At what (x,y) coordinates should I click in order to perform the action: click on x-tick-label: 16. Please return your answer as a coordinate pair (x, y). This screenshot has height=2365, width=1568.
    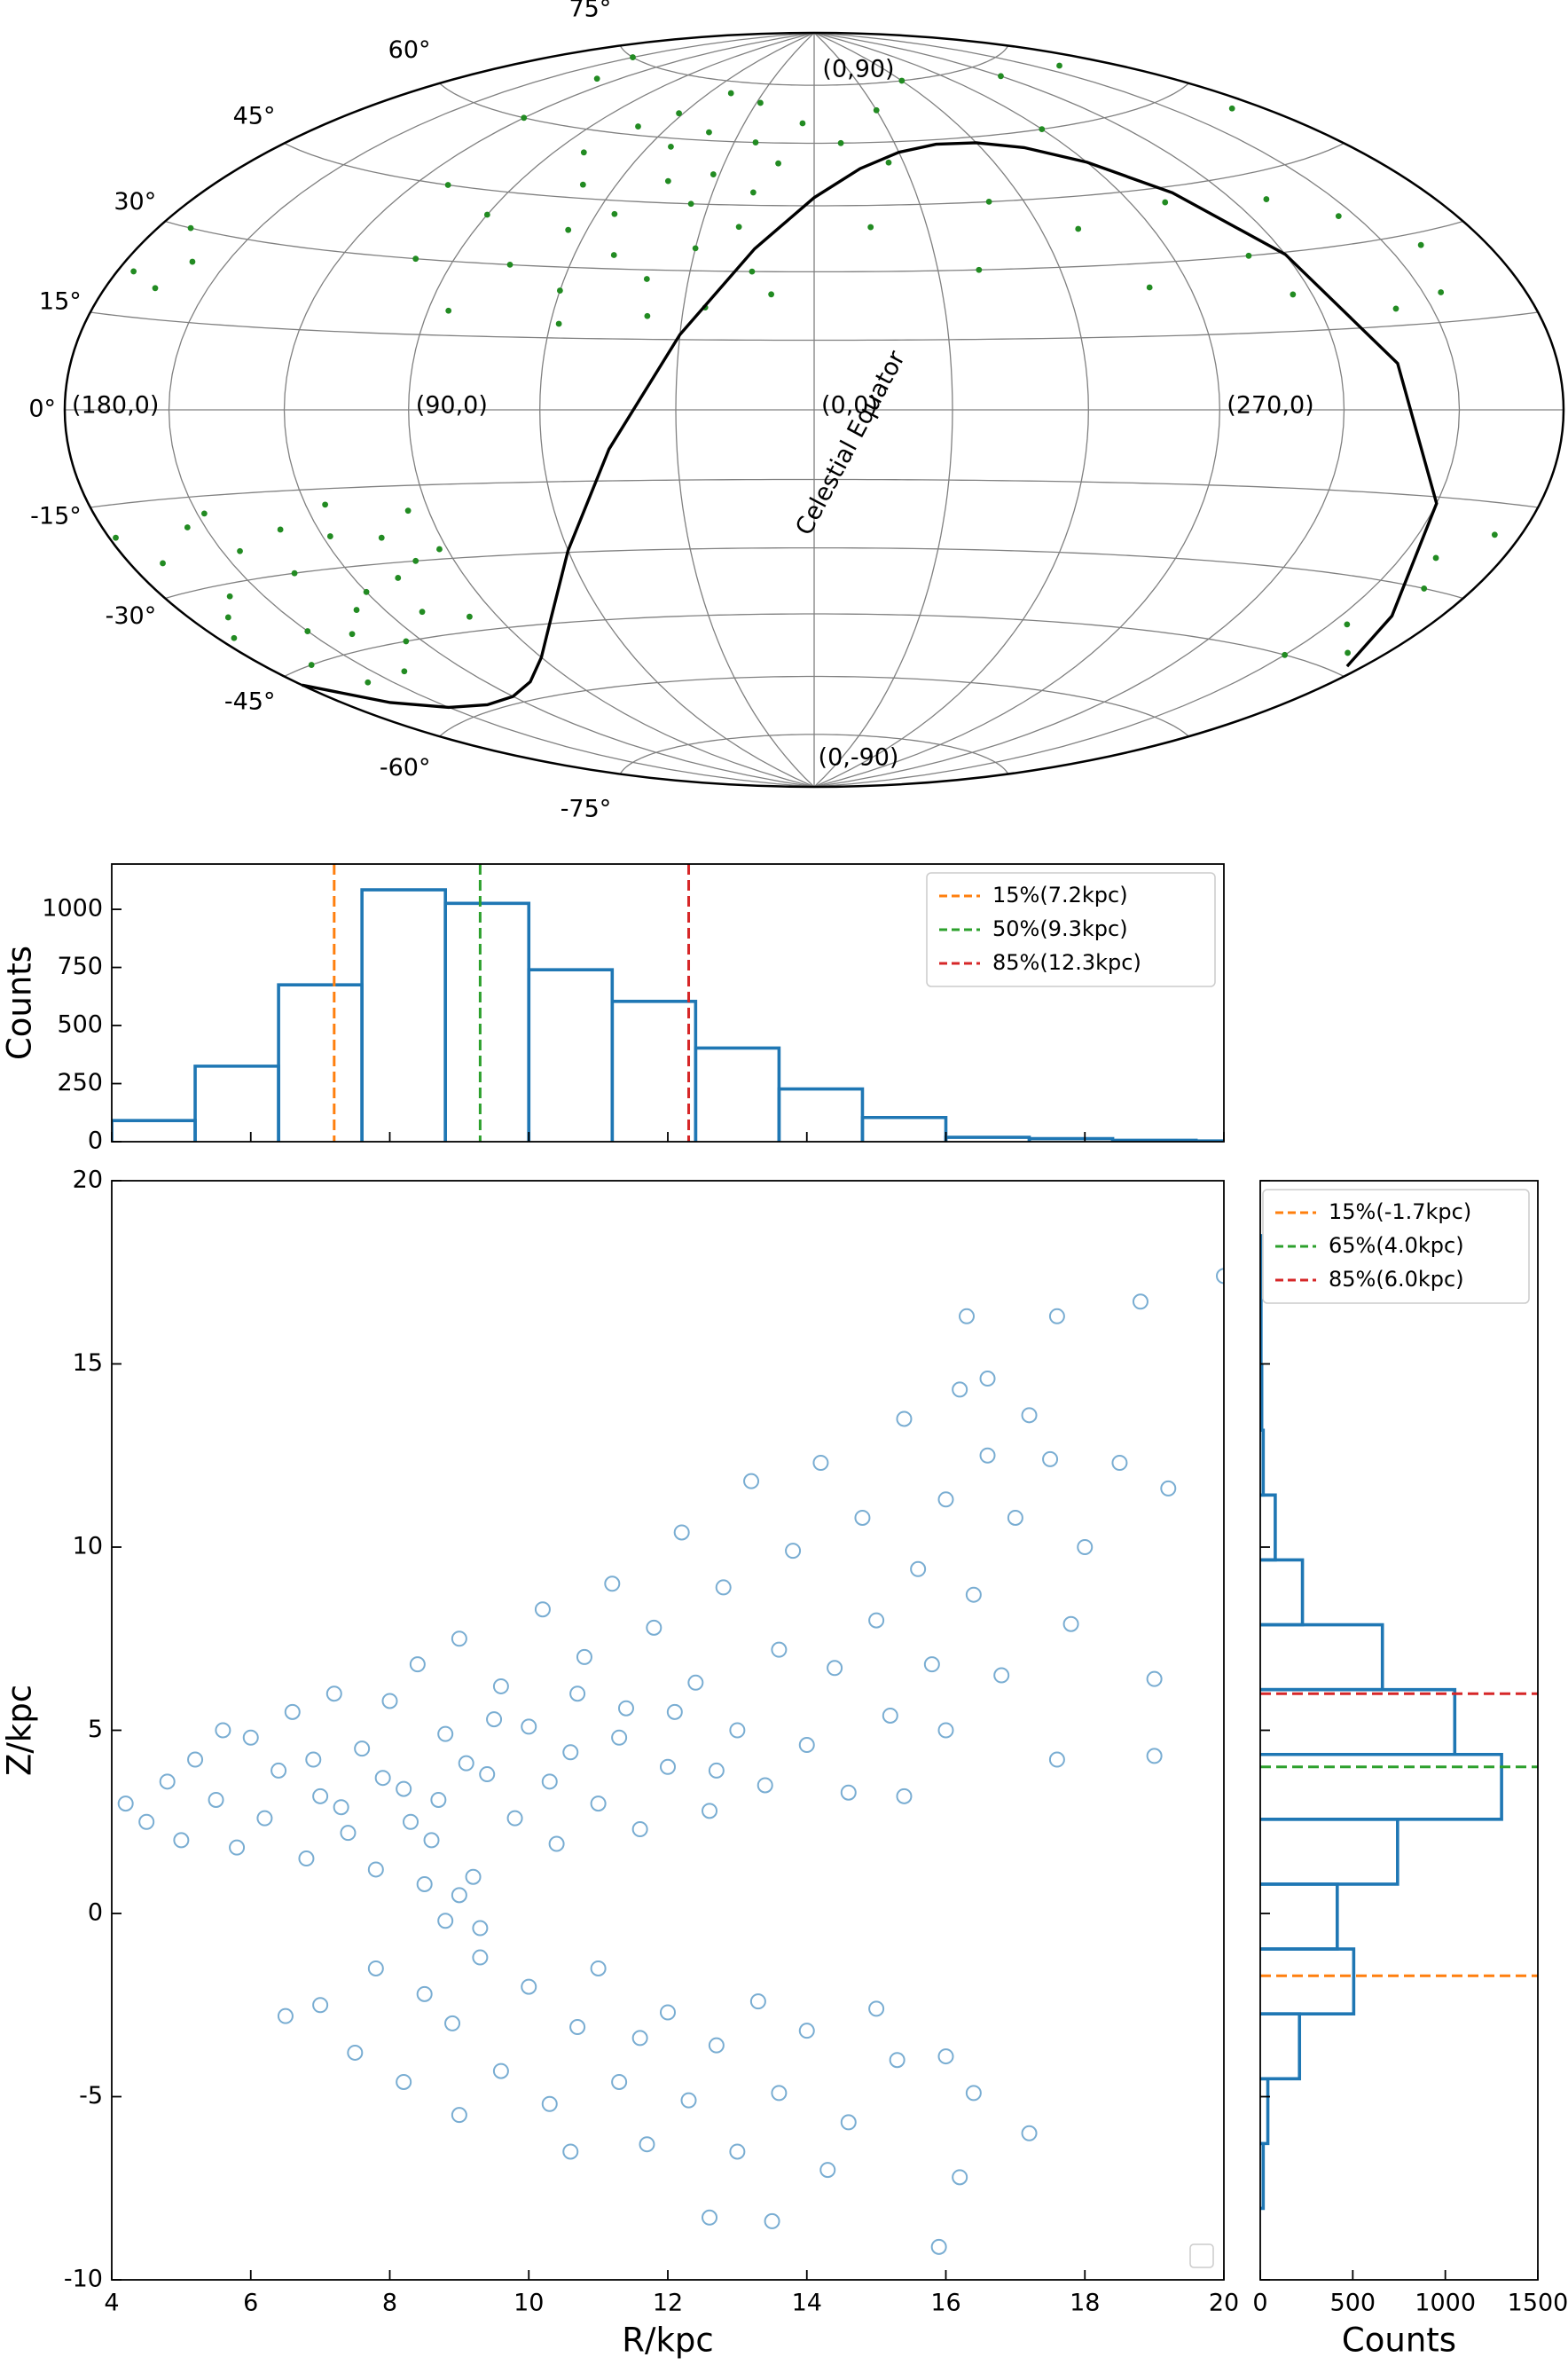
    Looking at the image, I should click on (945, 2303).